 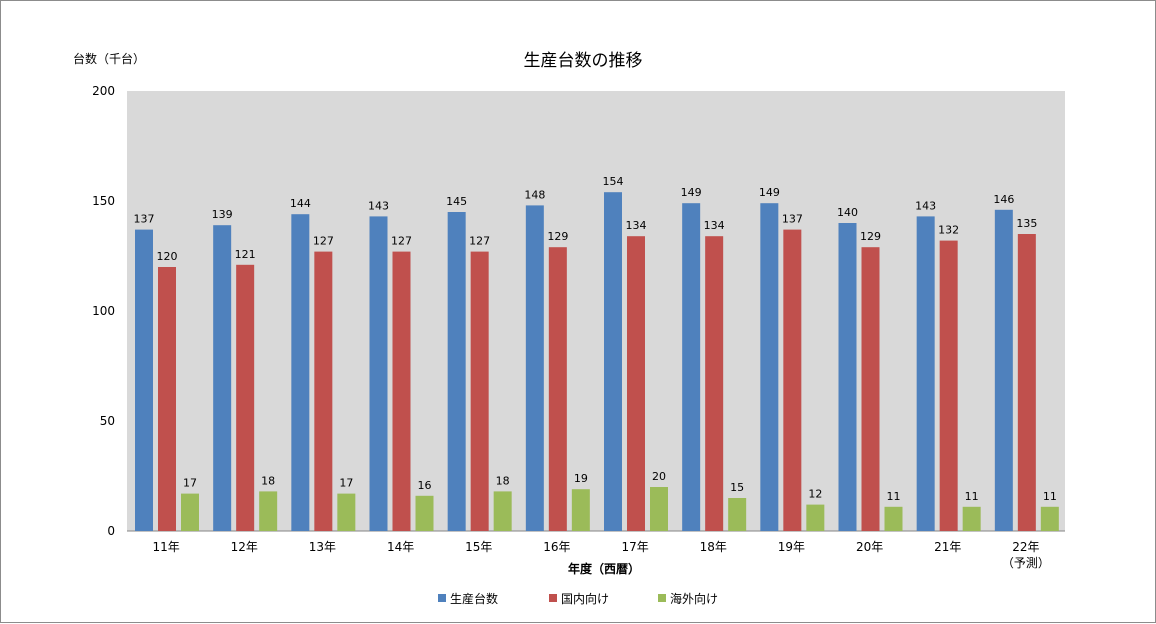 I want to click on legend: 生産台数 国内向け 海外向け, so click(x=578, y=598).